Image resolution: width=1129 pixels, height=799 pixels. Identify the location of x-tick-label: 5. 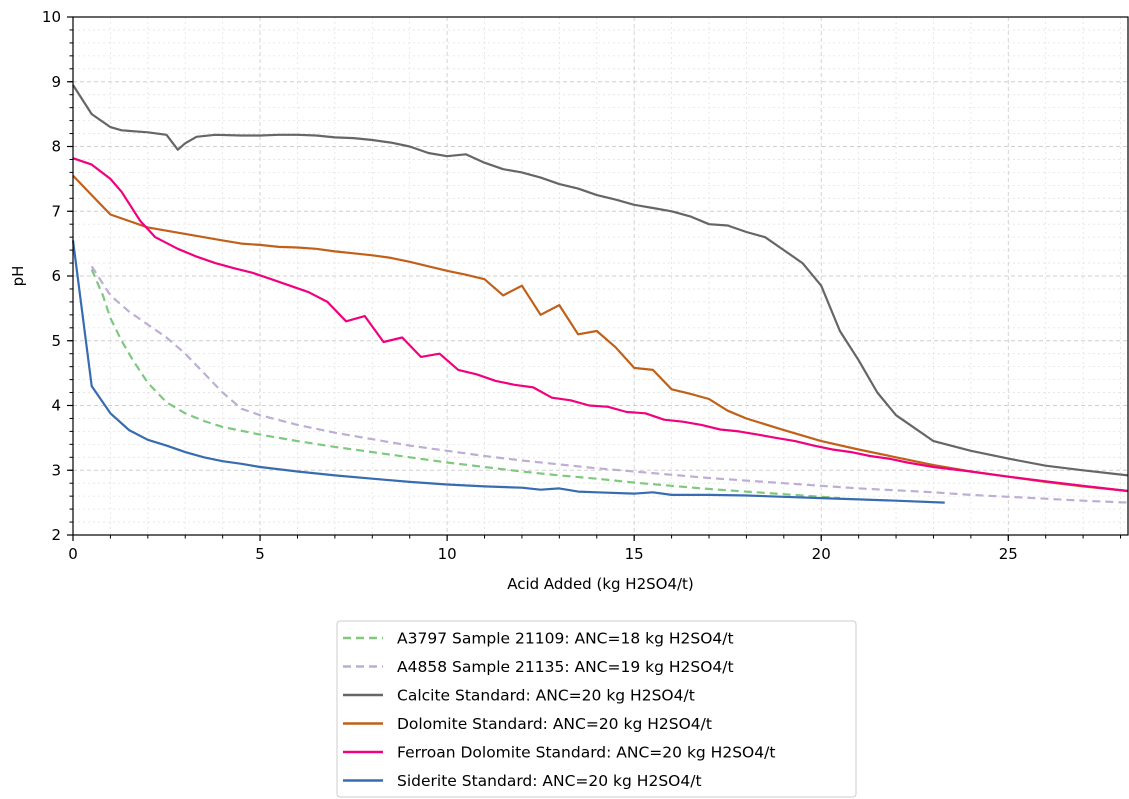
(260, 554).